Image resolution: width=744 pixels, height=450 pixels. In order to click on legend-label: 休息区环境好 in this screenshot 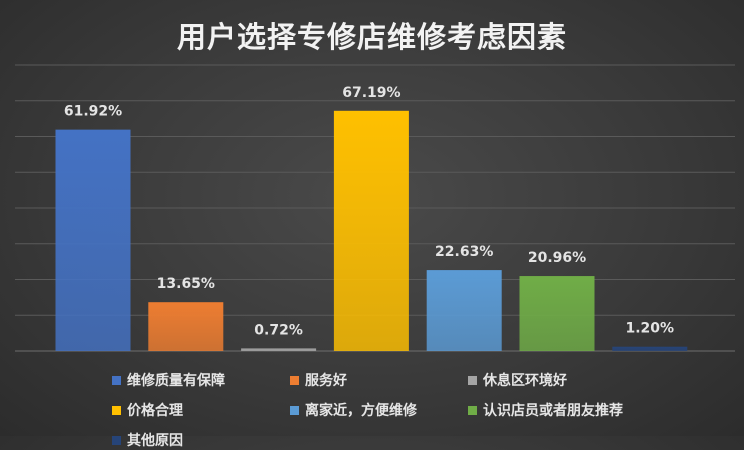, I will do `click(525, 381)`.